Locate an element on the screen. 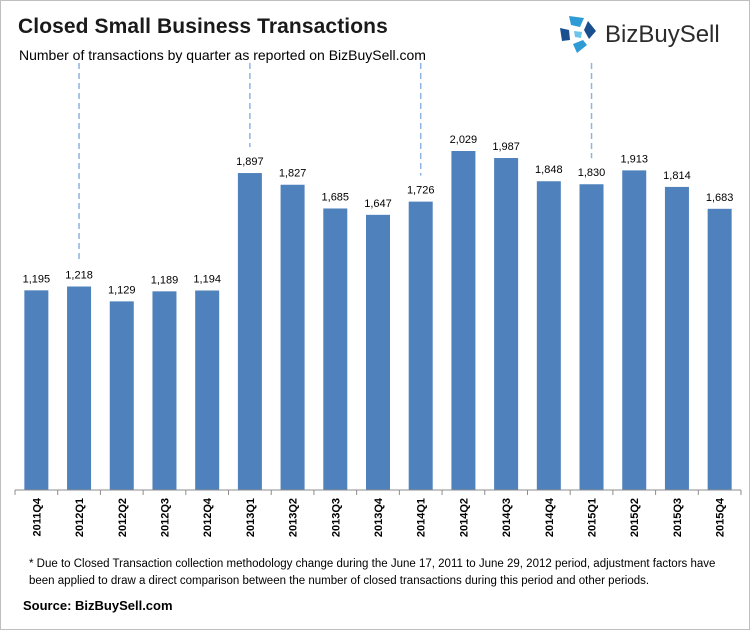 The image size is (750, 630). logo-shape-right is located at coordinates (590, 30).